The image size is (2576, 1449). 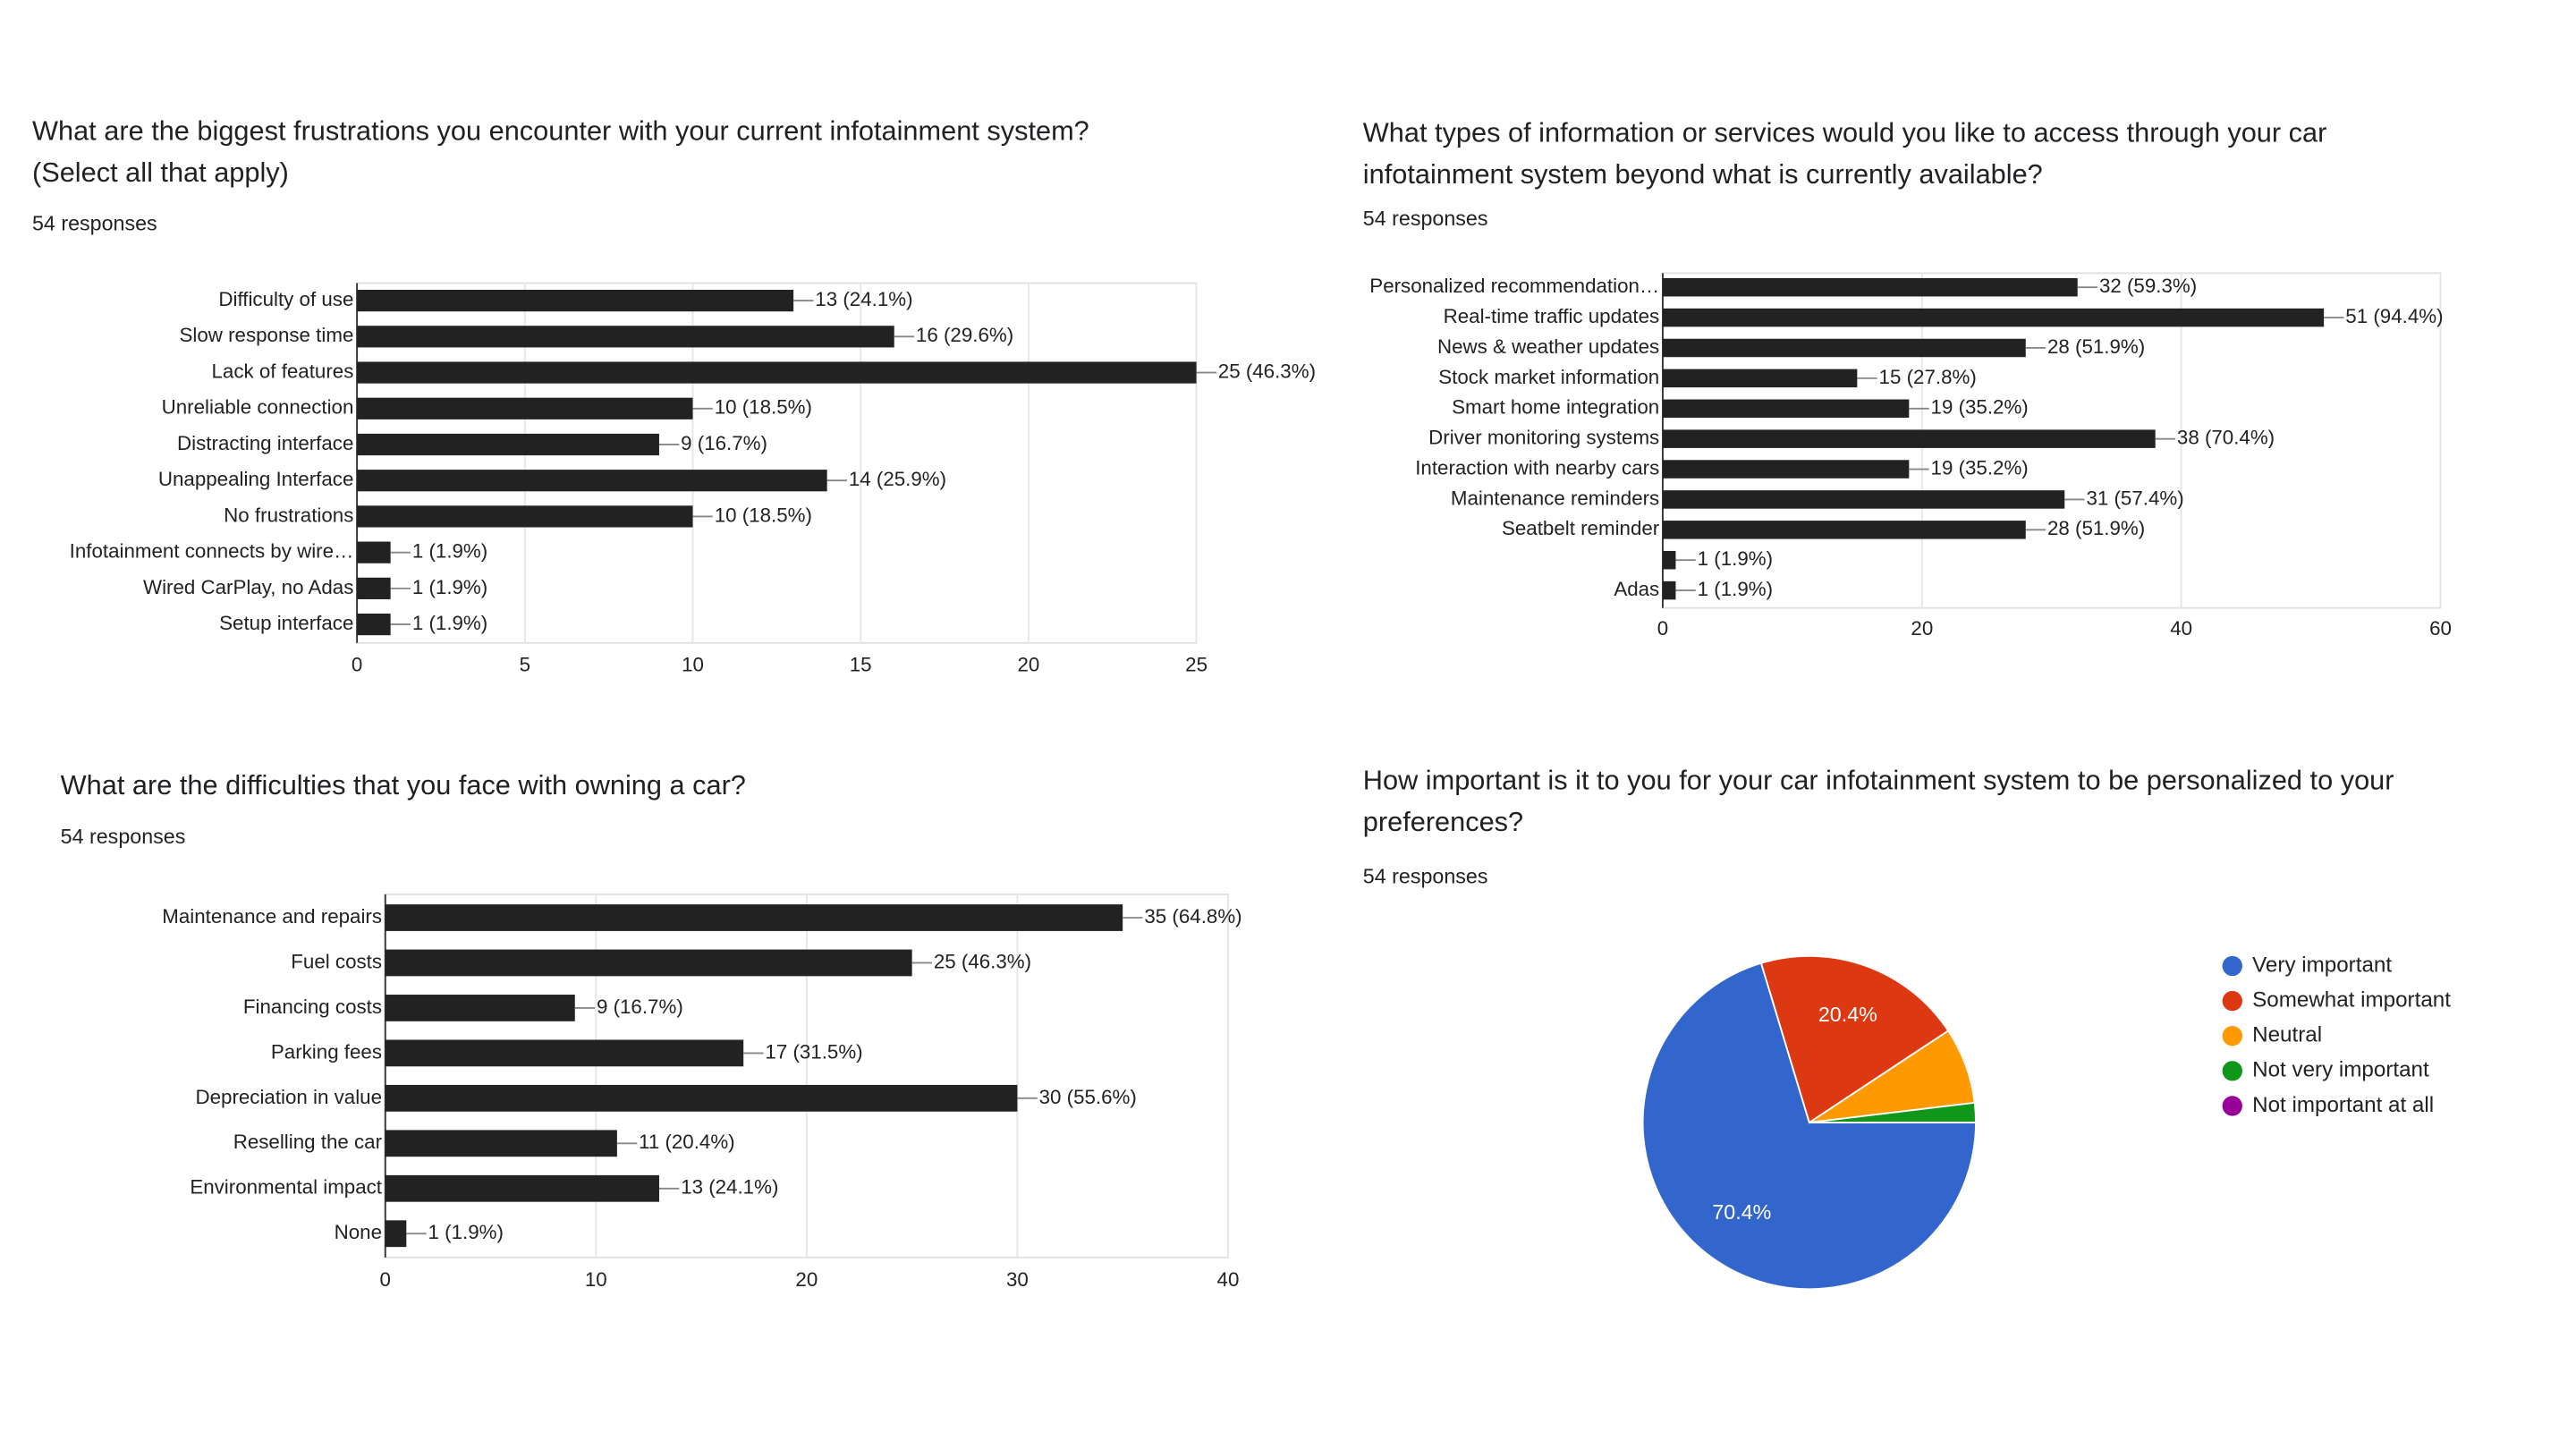 What do you see at coordinates (1192, 916) in the screenshot?
I see `value-label: 35 (64.8%)` at bounding box center [1192, 916].